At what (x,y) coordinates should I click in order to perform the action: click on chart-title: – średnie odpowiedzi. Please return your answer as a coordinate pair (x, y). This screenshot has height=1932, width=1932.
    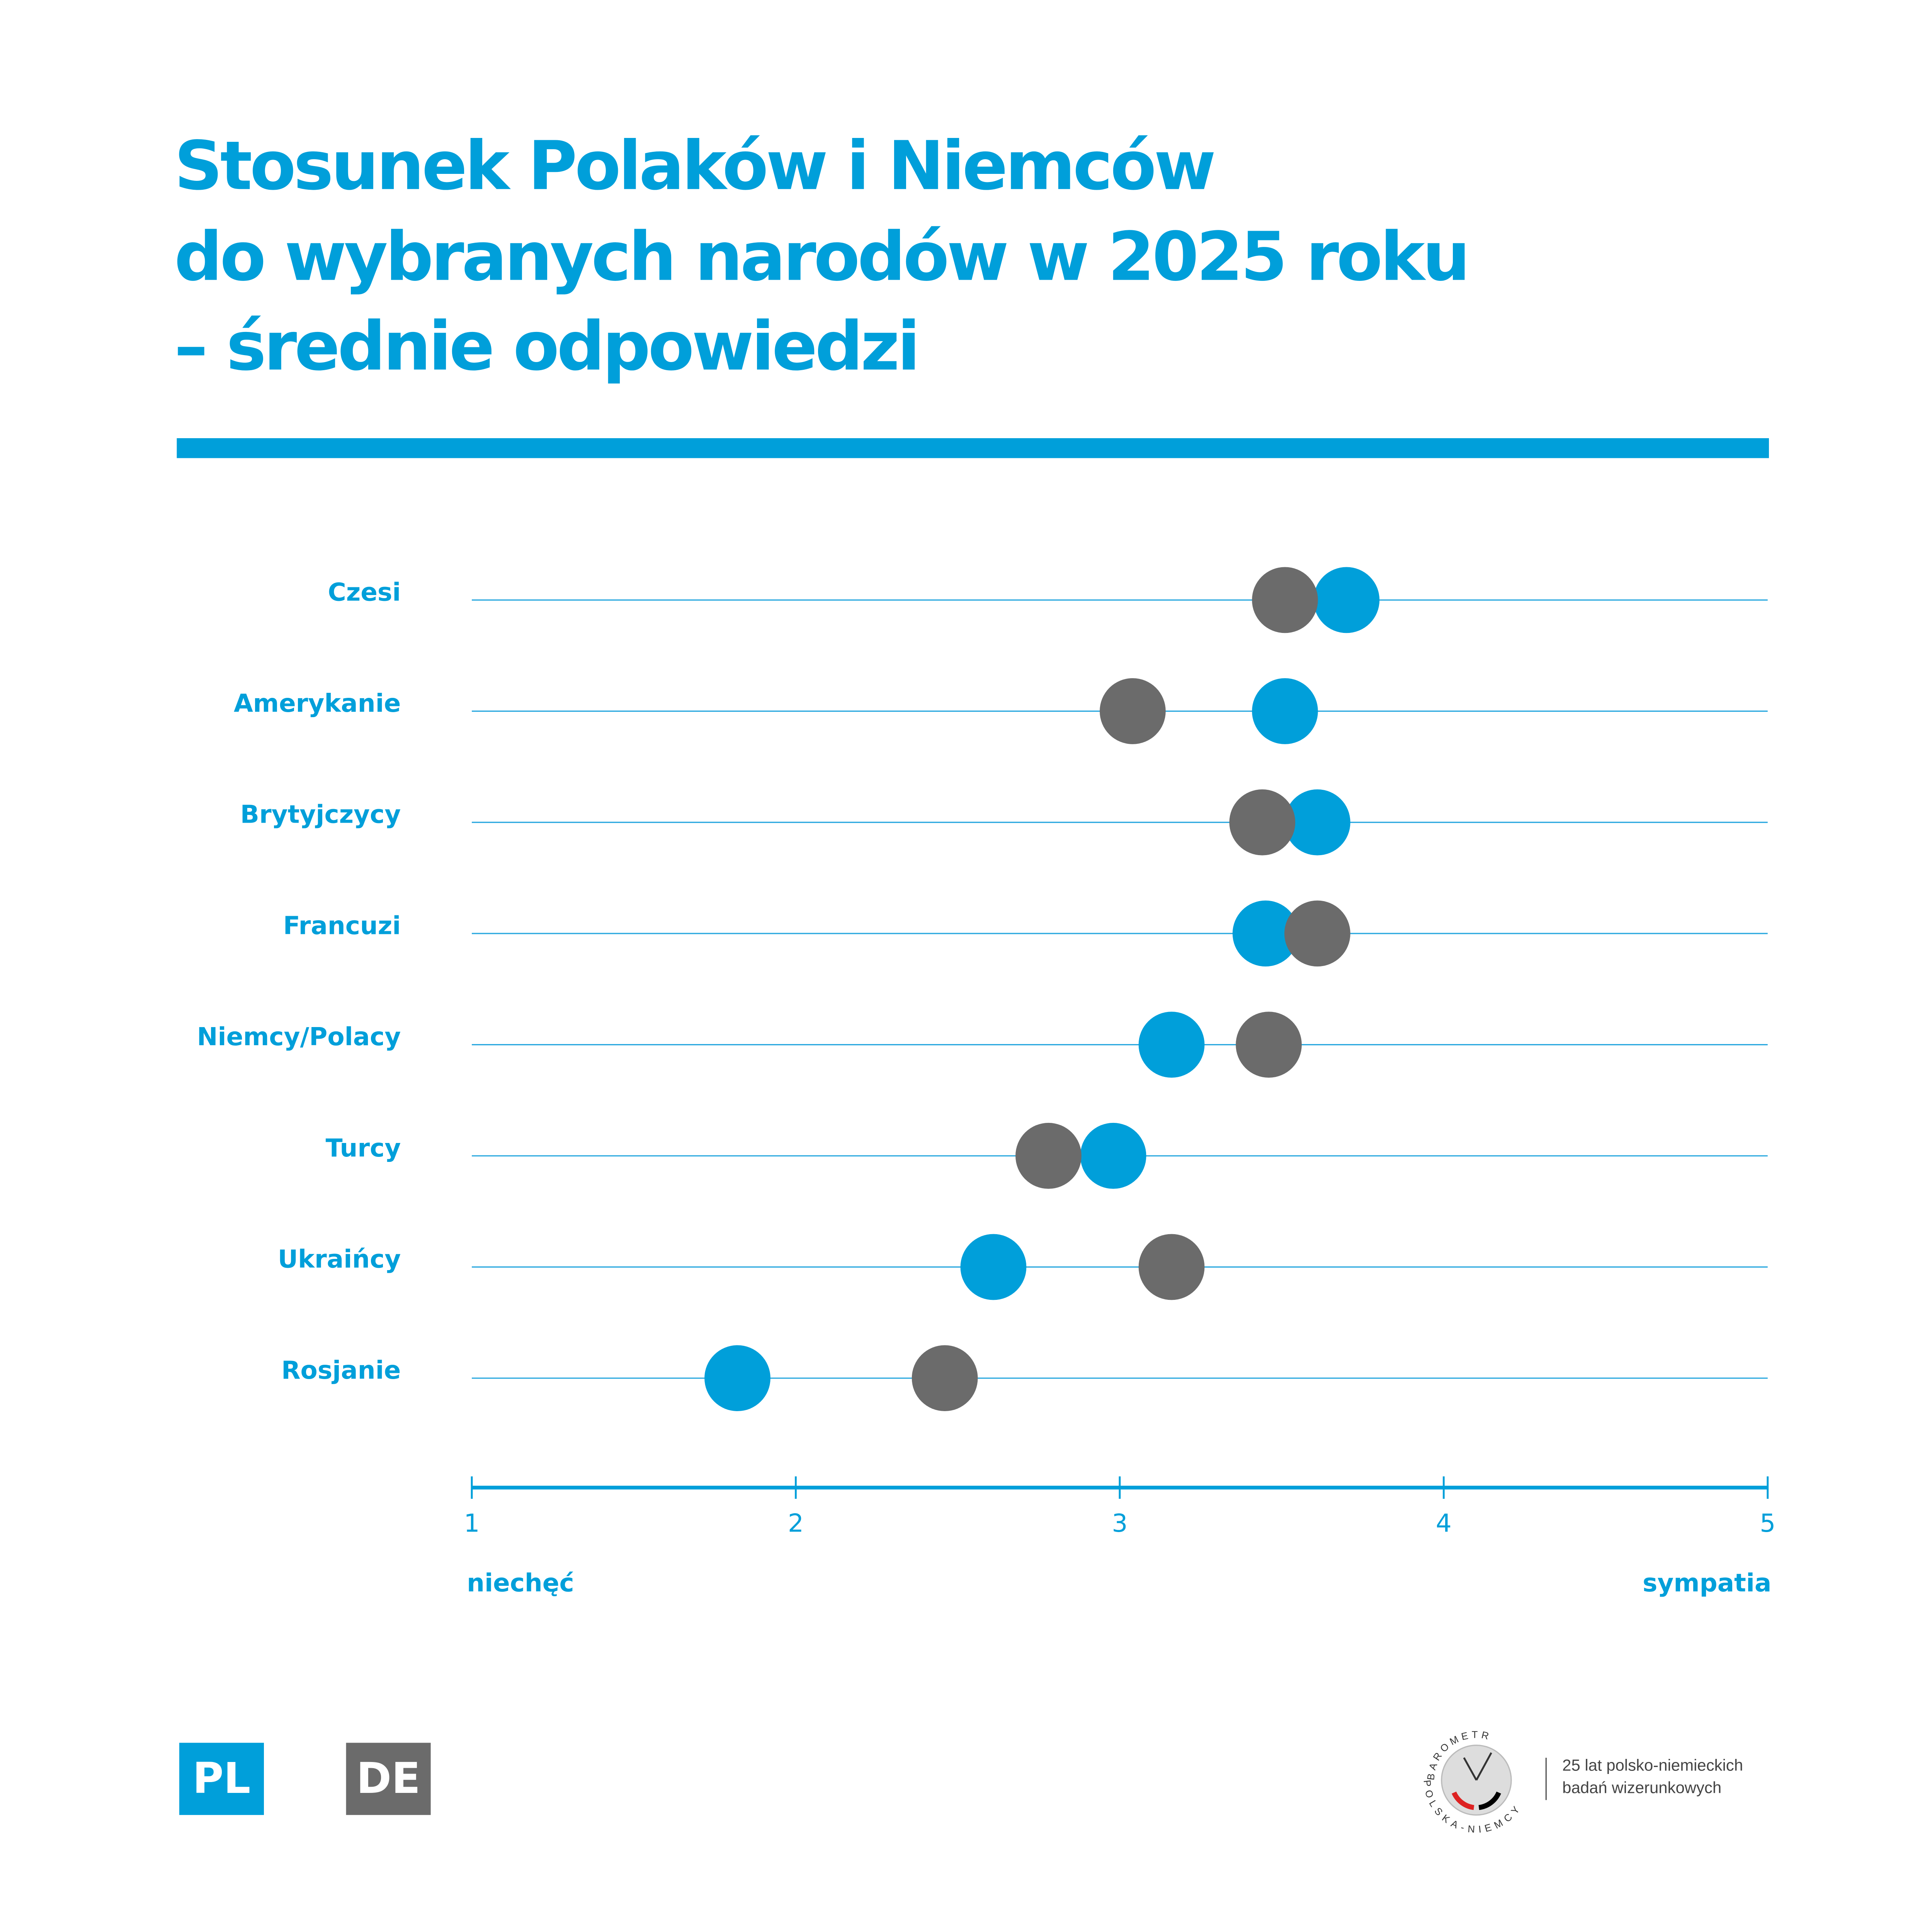
    Looking at the image, I should click on (546, 347).